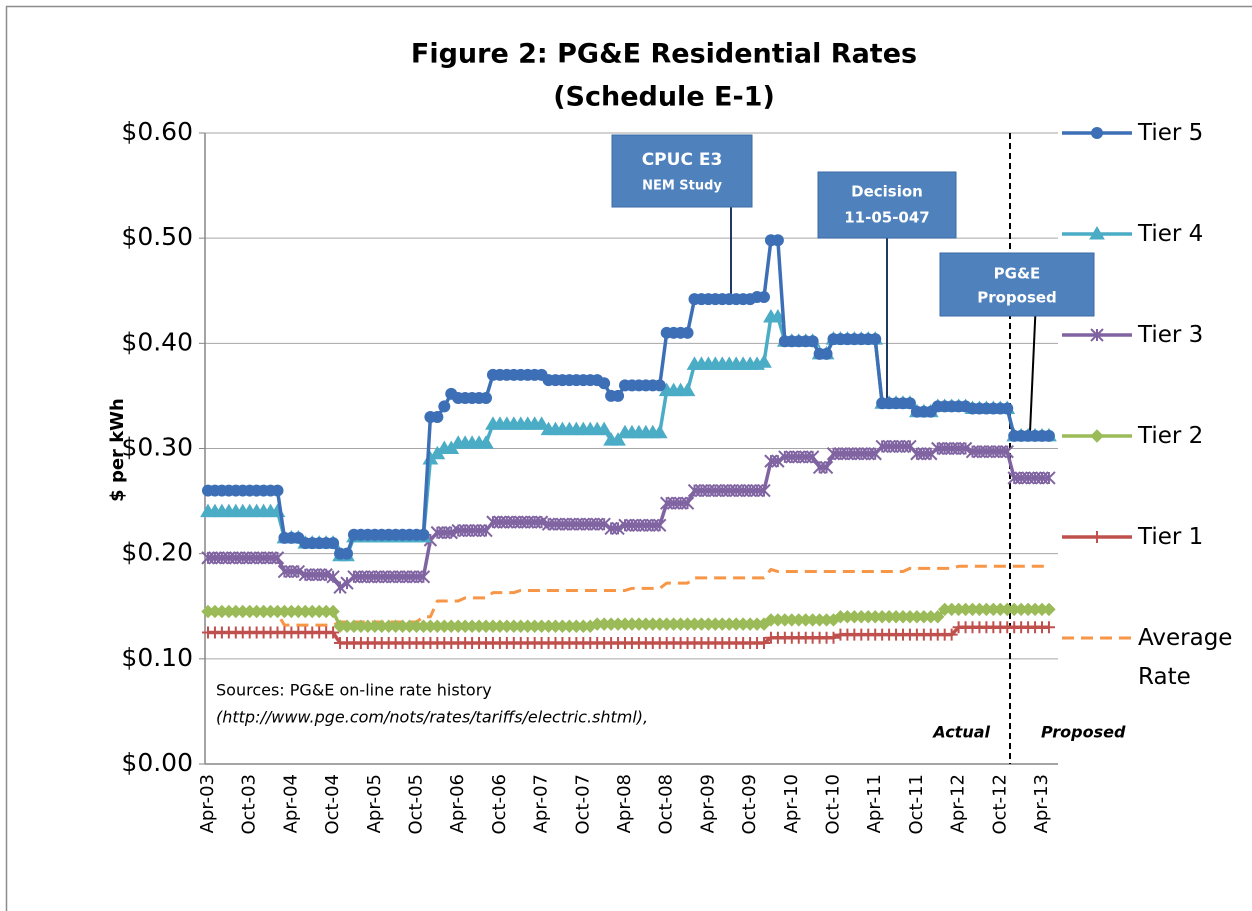 The image size is (1252, 911). Describe the element at coordinates (157, 657) in the screenshot. I see `y-tick-label: $0.10` at that location.